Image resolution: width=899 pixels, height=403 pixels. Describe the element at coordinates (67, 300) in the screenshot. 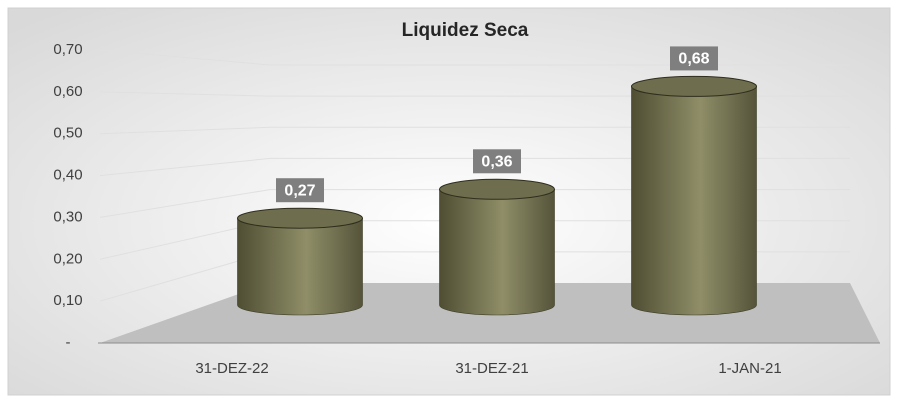

I see `y-tick-label: 0,10` at that location.